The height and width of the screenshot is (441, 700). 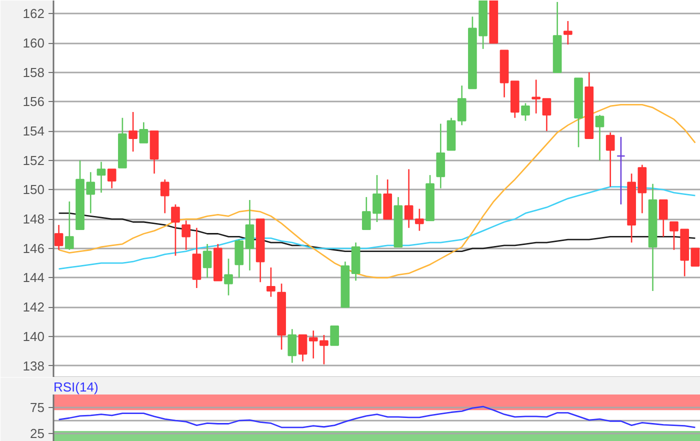 I want to click on y-tick-label: 148, so click(x=33, y=219).